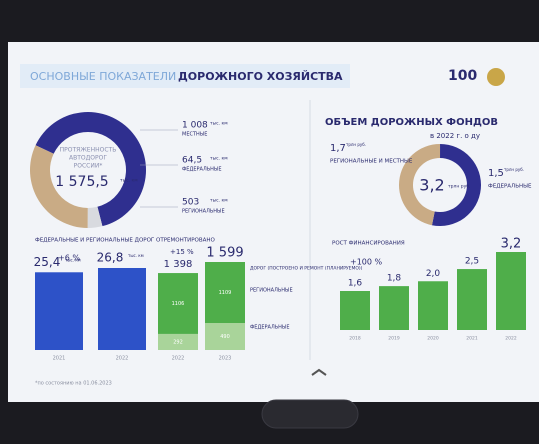 This screenshot has height=444, width=539. I want to click on value-label: 1,8, so click(394, 279).